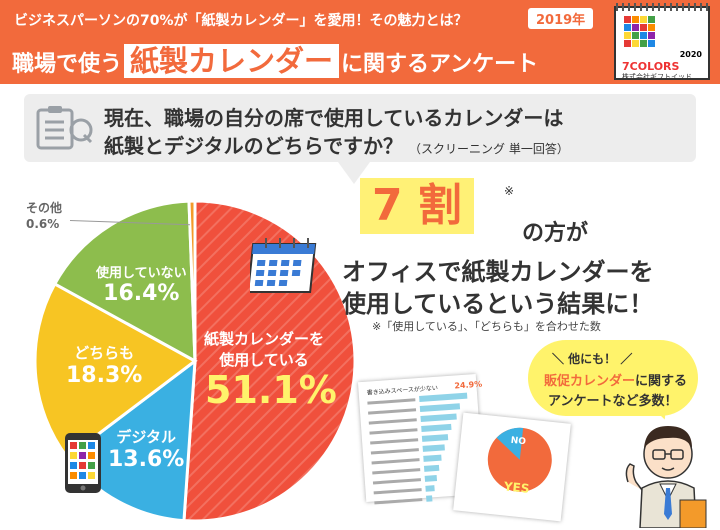 Image resolution: width=720 pixels, height=530 pixels. What do you see at coordinates (509, 191) in the screenshot?
I see `headline-asterisk: ※` at bounding box center [509, 191].